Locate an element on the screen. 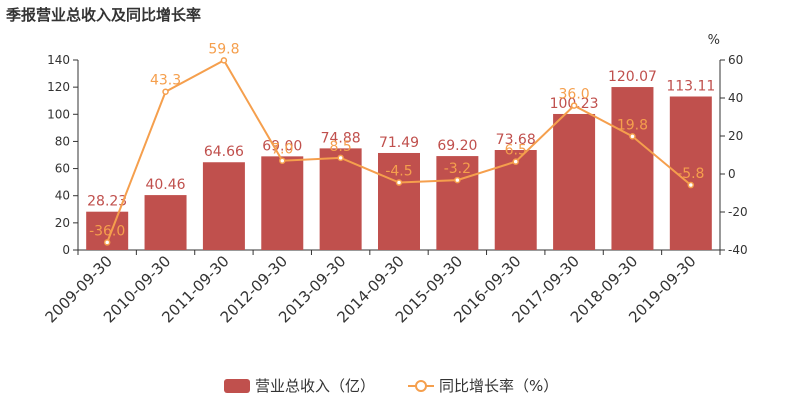 The height and width of the screenshot is (400, 800). legend-label-growth: 同比增长率（%） is located at coordinates (498, 386).